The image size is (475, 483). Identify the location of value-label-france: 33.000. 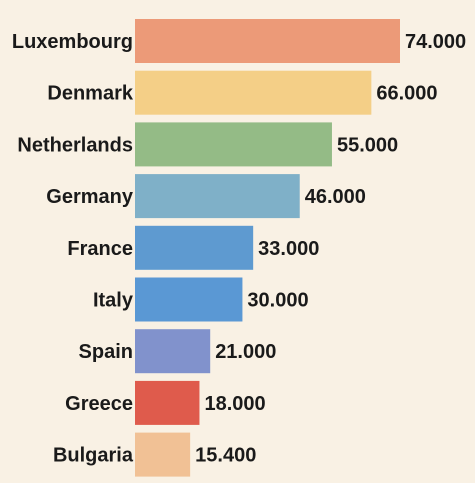
(288, 249).